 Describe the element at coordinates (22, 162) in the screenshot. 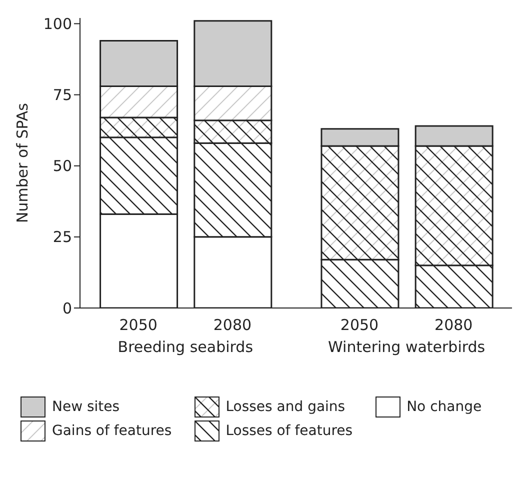

I see `y-axis-title: Number of SPAs` at that location.